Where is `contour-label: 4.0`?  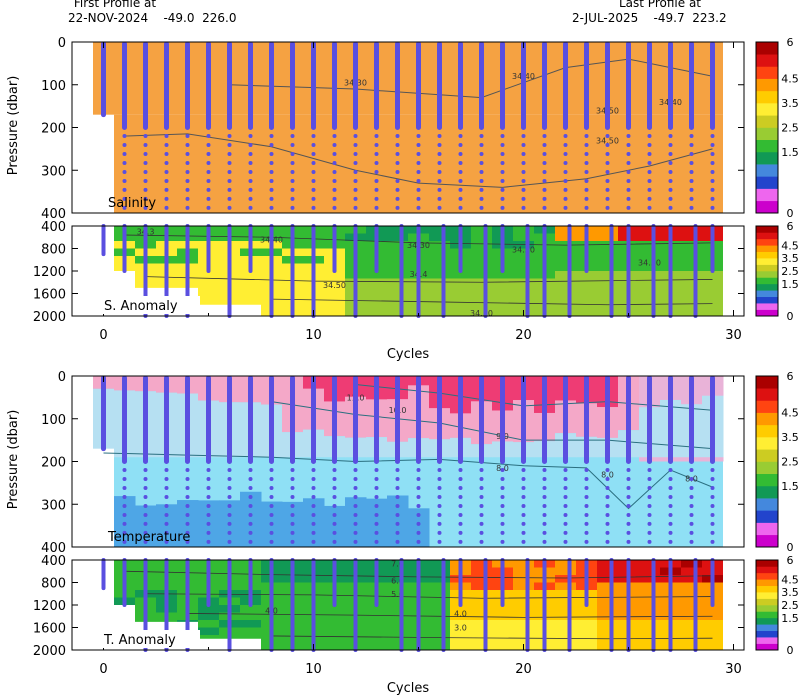
contour-label: 4.0 is located at coordinates (460, 613).